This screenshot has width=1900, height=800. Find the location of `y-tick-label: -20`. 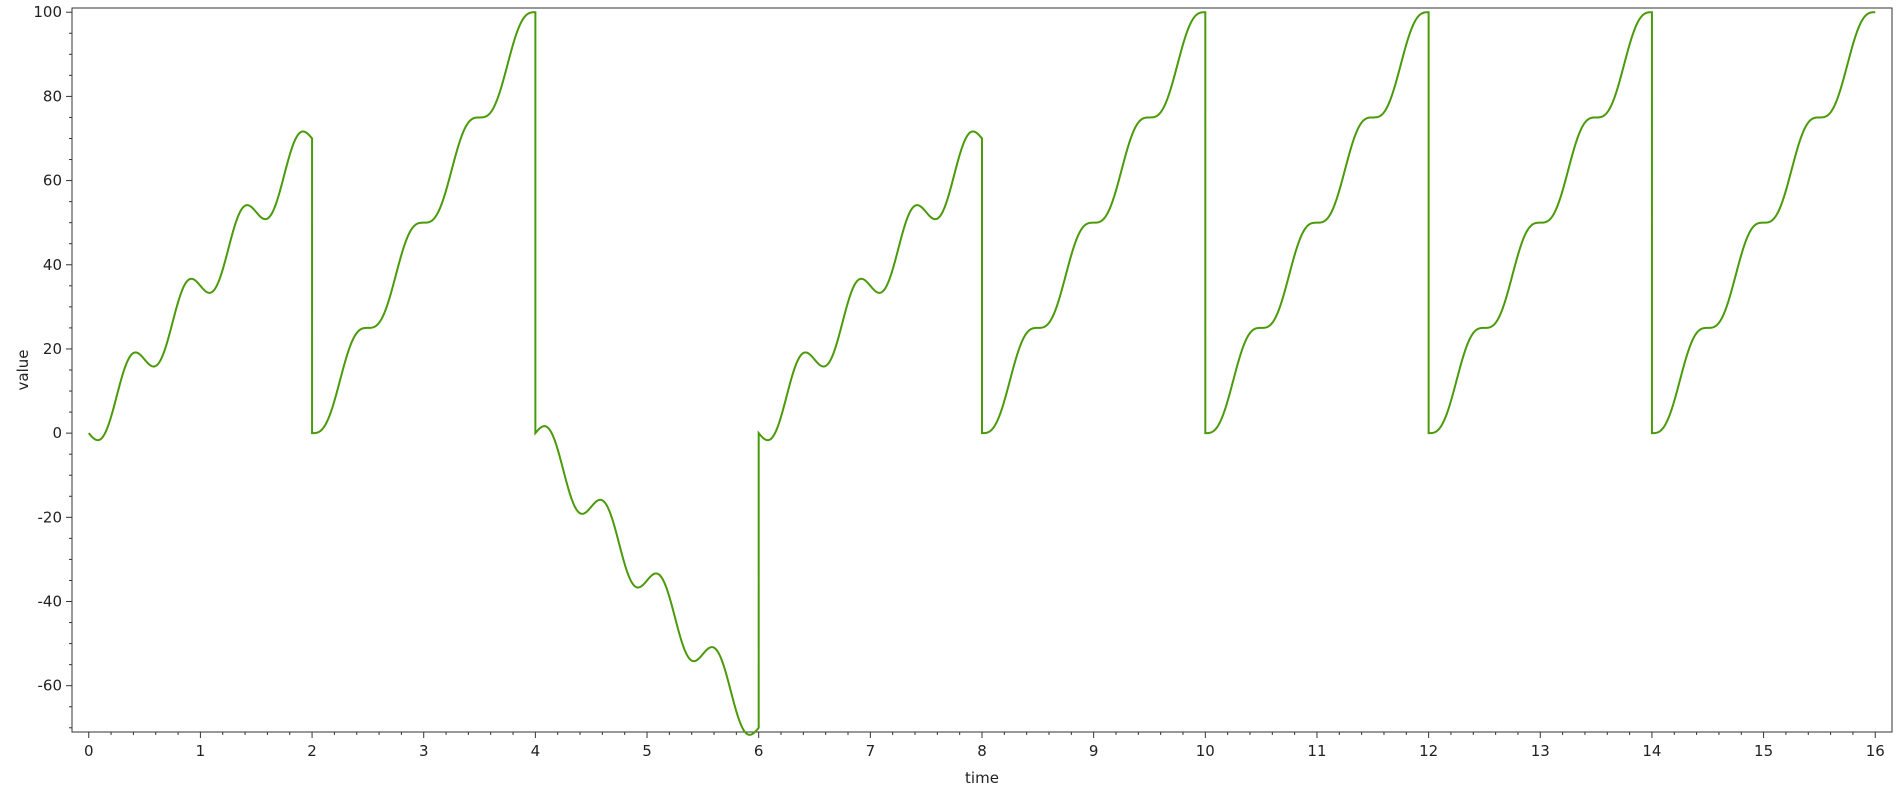

y-tick-label: -20 is located at coordinates (50, 517).